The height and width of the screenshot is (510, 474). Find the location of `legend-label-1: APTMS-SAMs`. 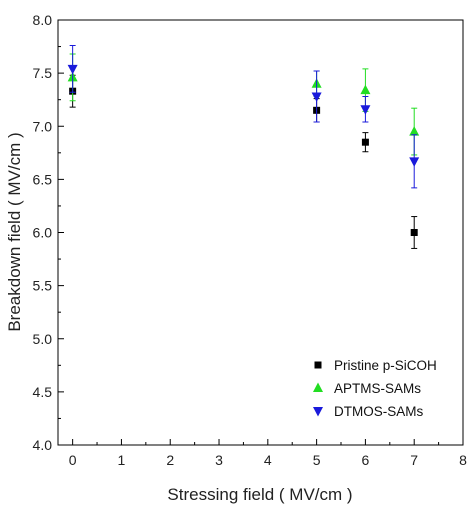

legend-label-1: APTMS-SAMs is located at coordinates (377, 388).